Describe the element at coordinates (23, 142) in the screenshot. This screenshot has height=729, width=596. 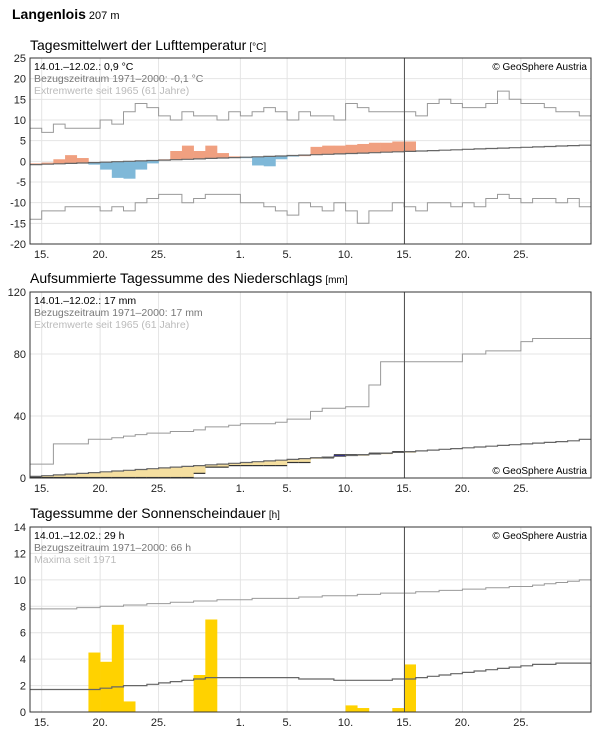
I see `y-tick-label: 5` at that location.